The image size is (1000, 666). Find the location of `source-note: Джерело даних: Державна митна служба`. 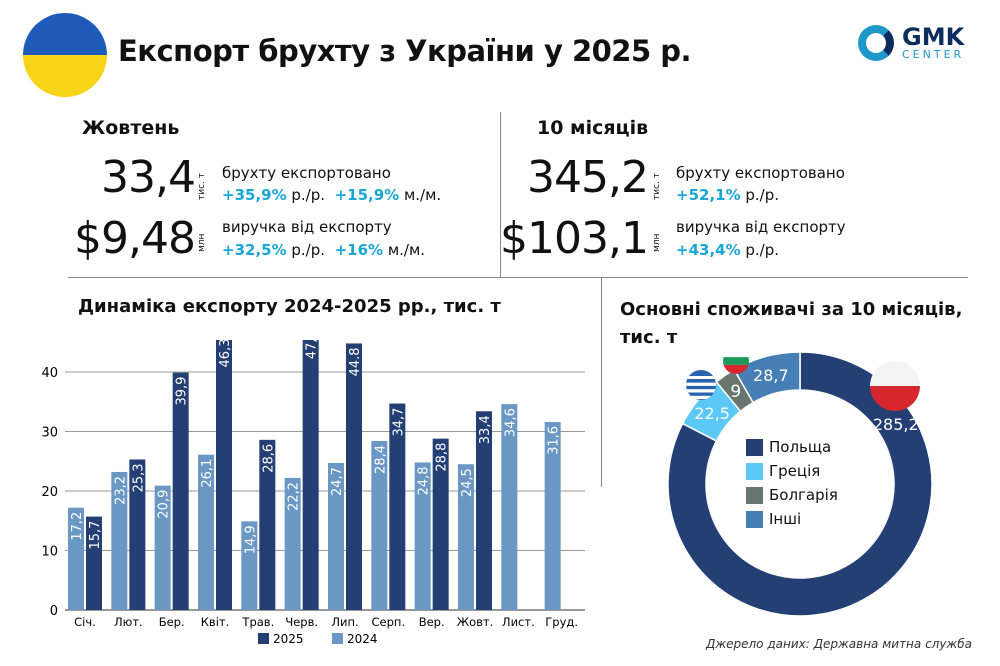

source-note: Джерело даних: Державна митна служба is located at coordinates (838, 644).